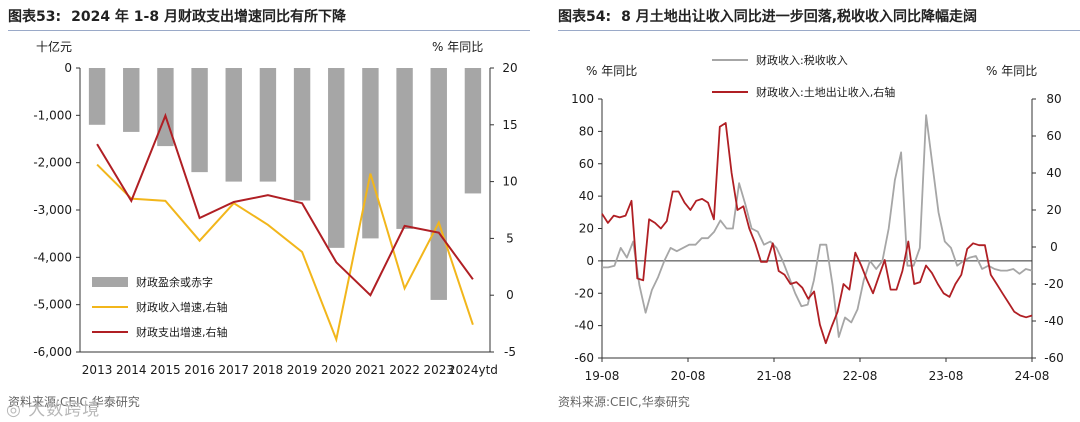 This screenshot has height=422, width=1080. I want to click on y-right-tick-label: 15, so click(509, 125).